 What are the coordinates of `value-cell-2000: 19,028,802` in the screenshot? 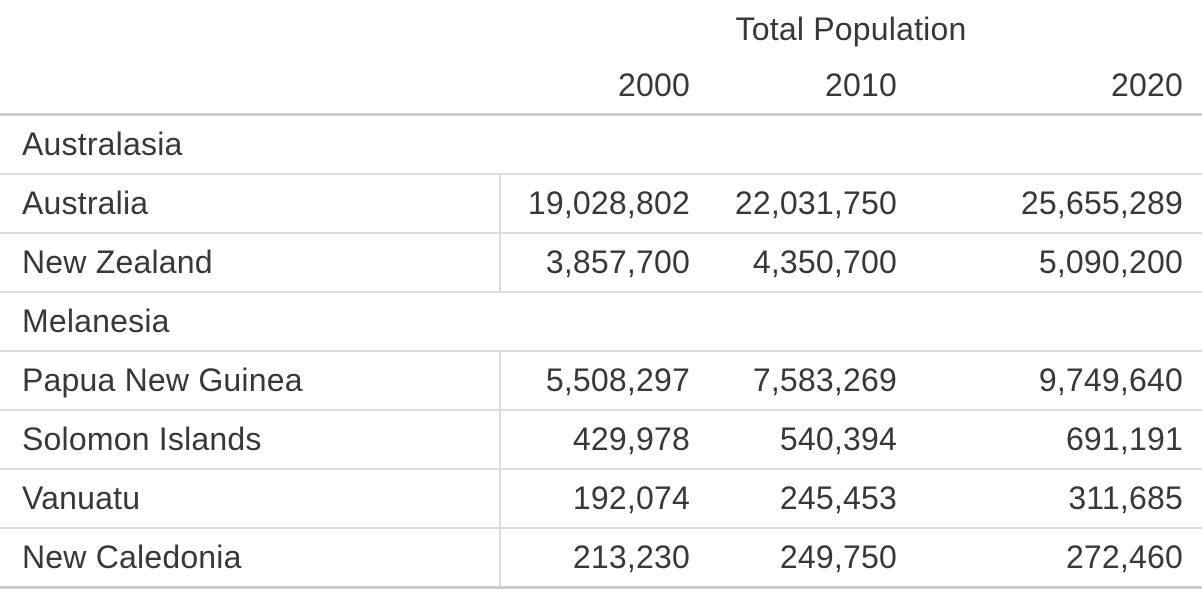 It's located at (602, 204).